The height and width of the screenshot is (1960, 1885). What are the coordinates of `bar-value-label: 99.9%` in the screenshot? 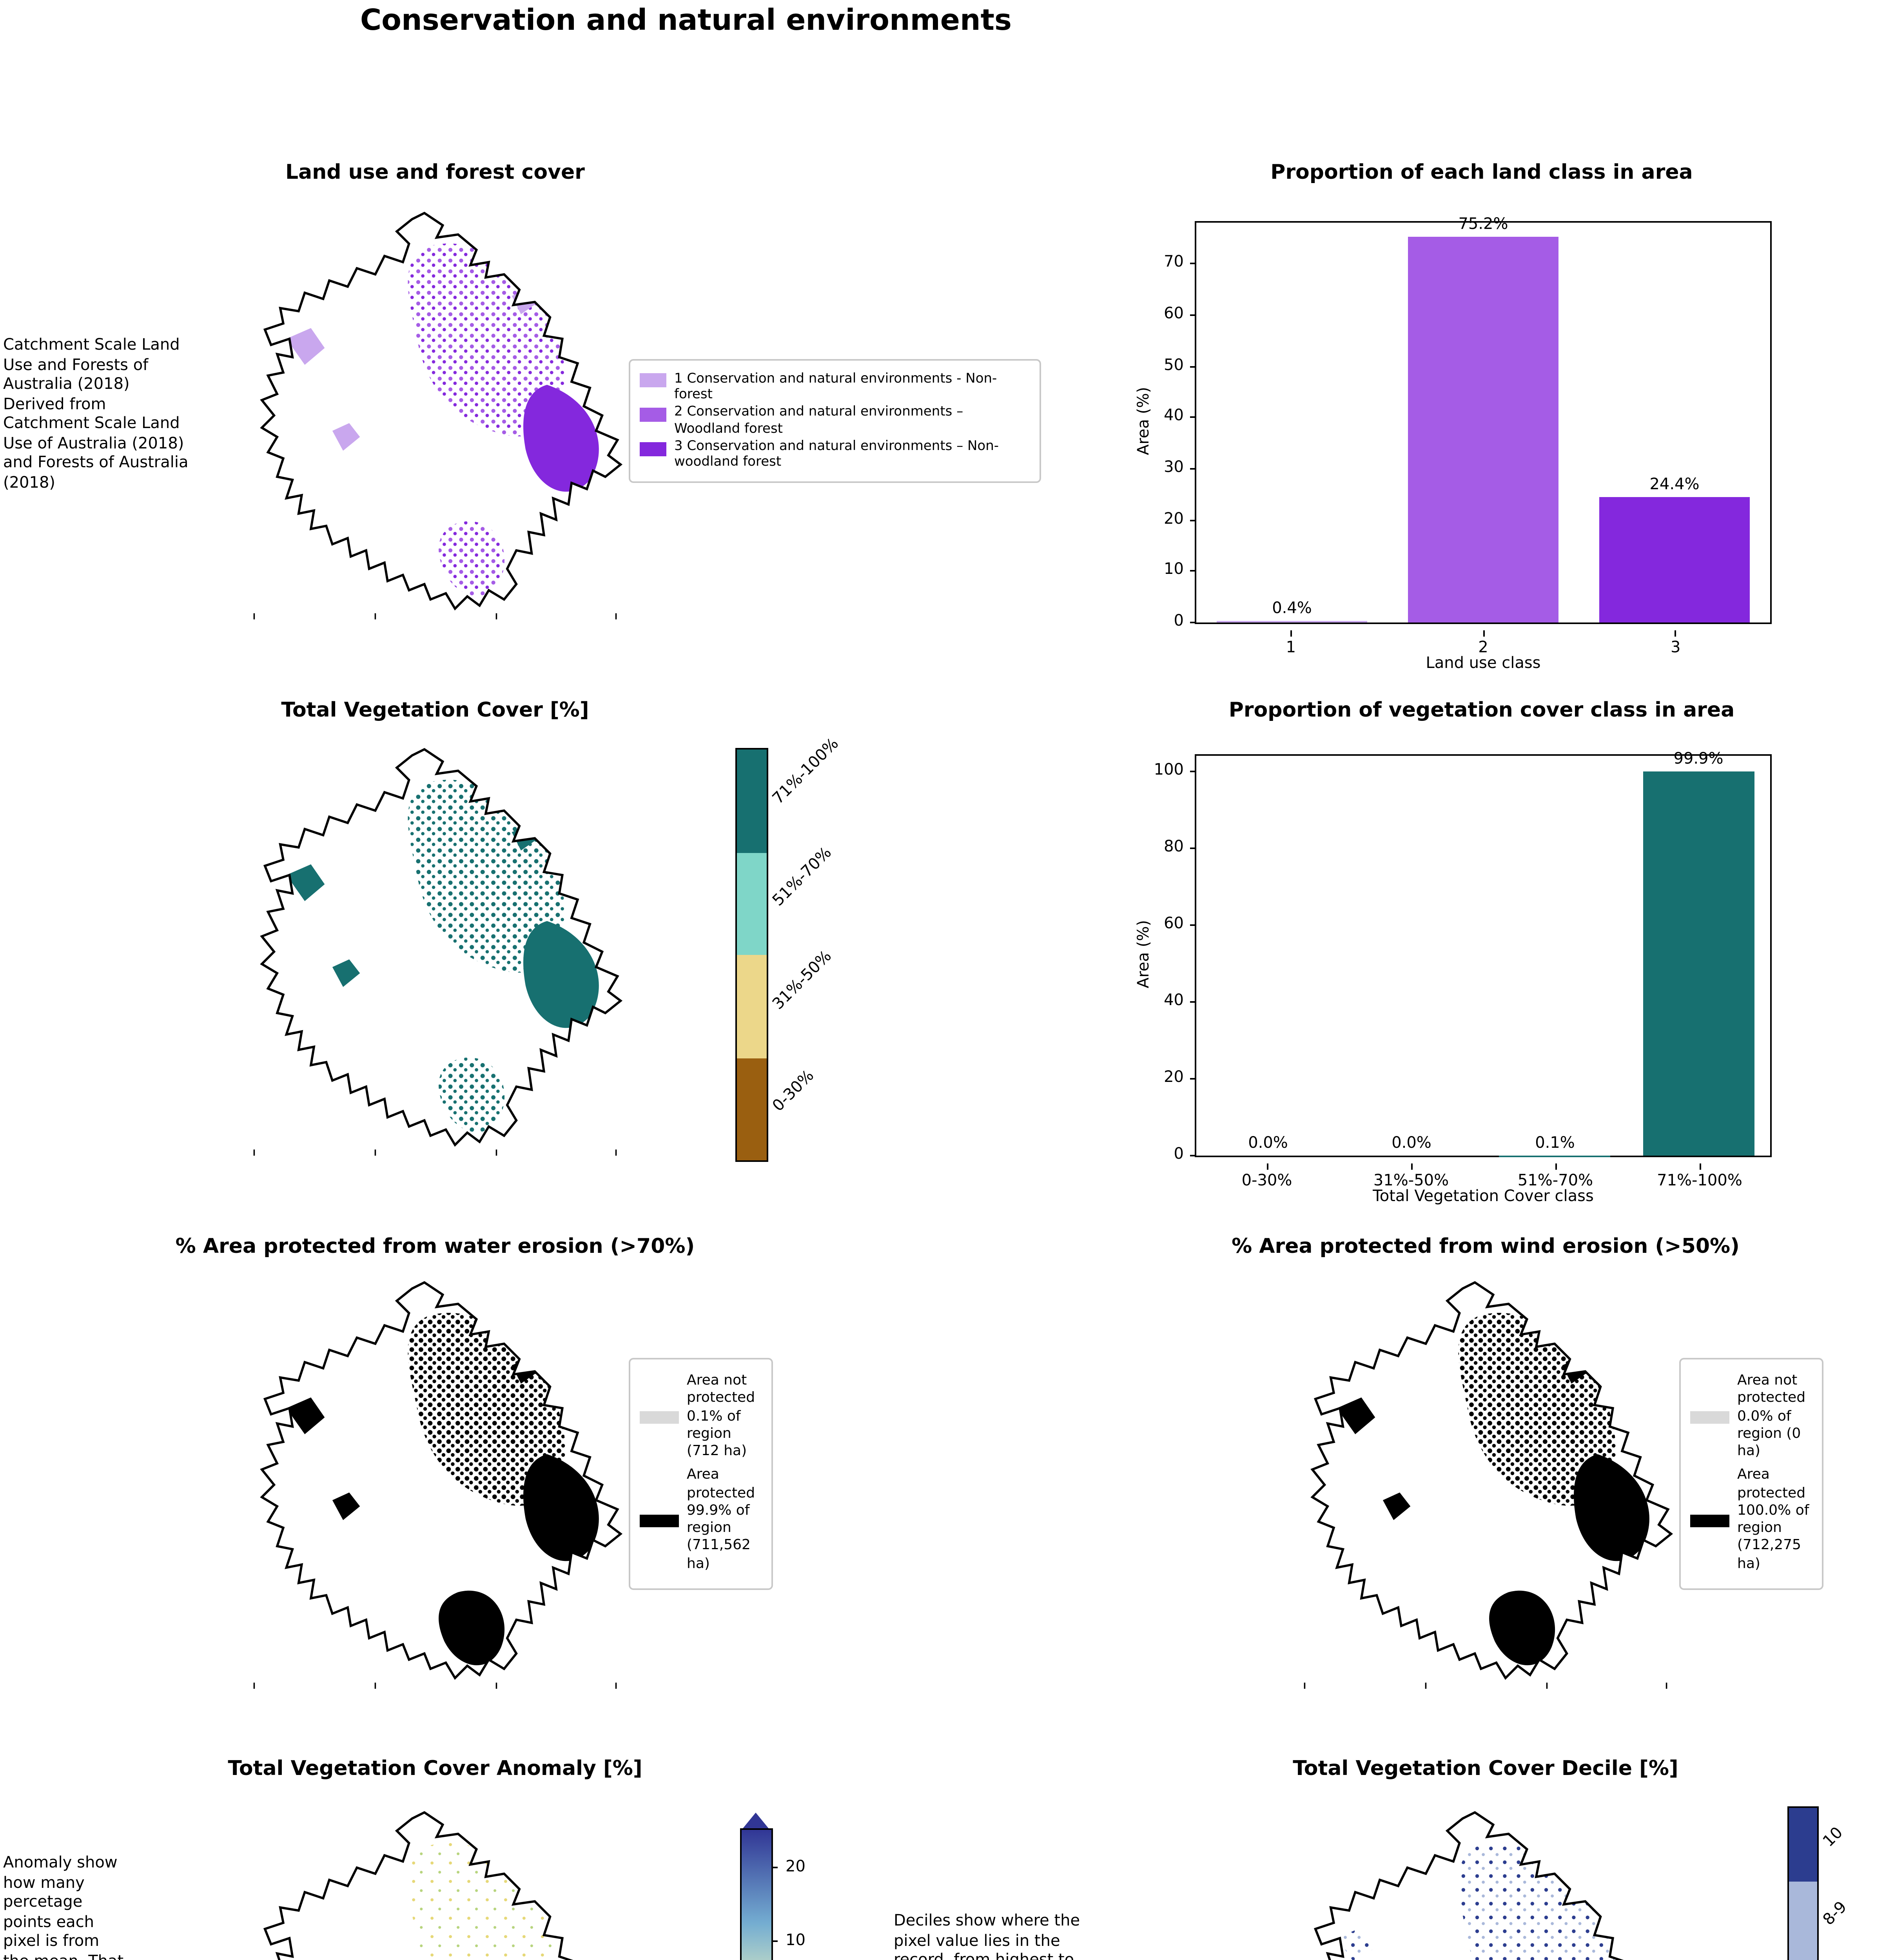 It's located at (1698, 760).